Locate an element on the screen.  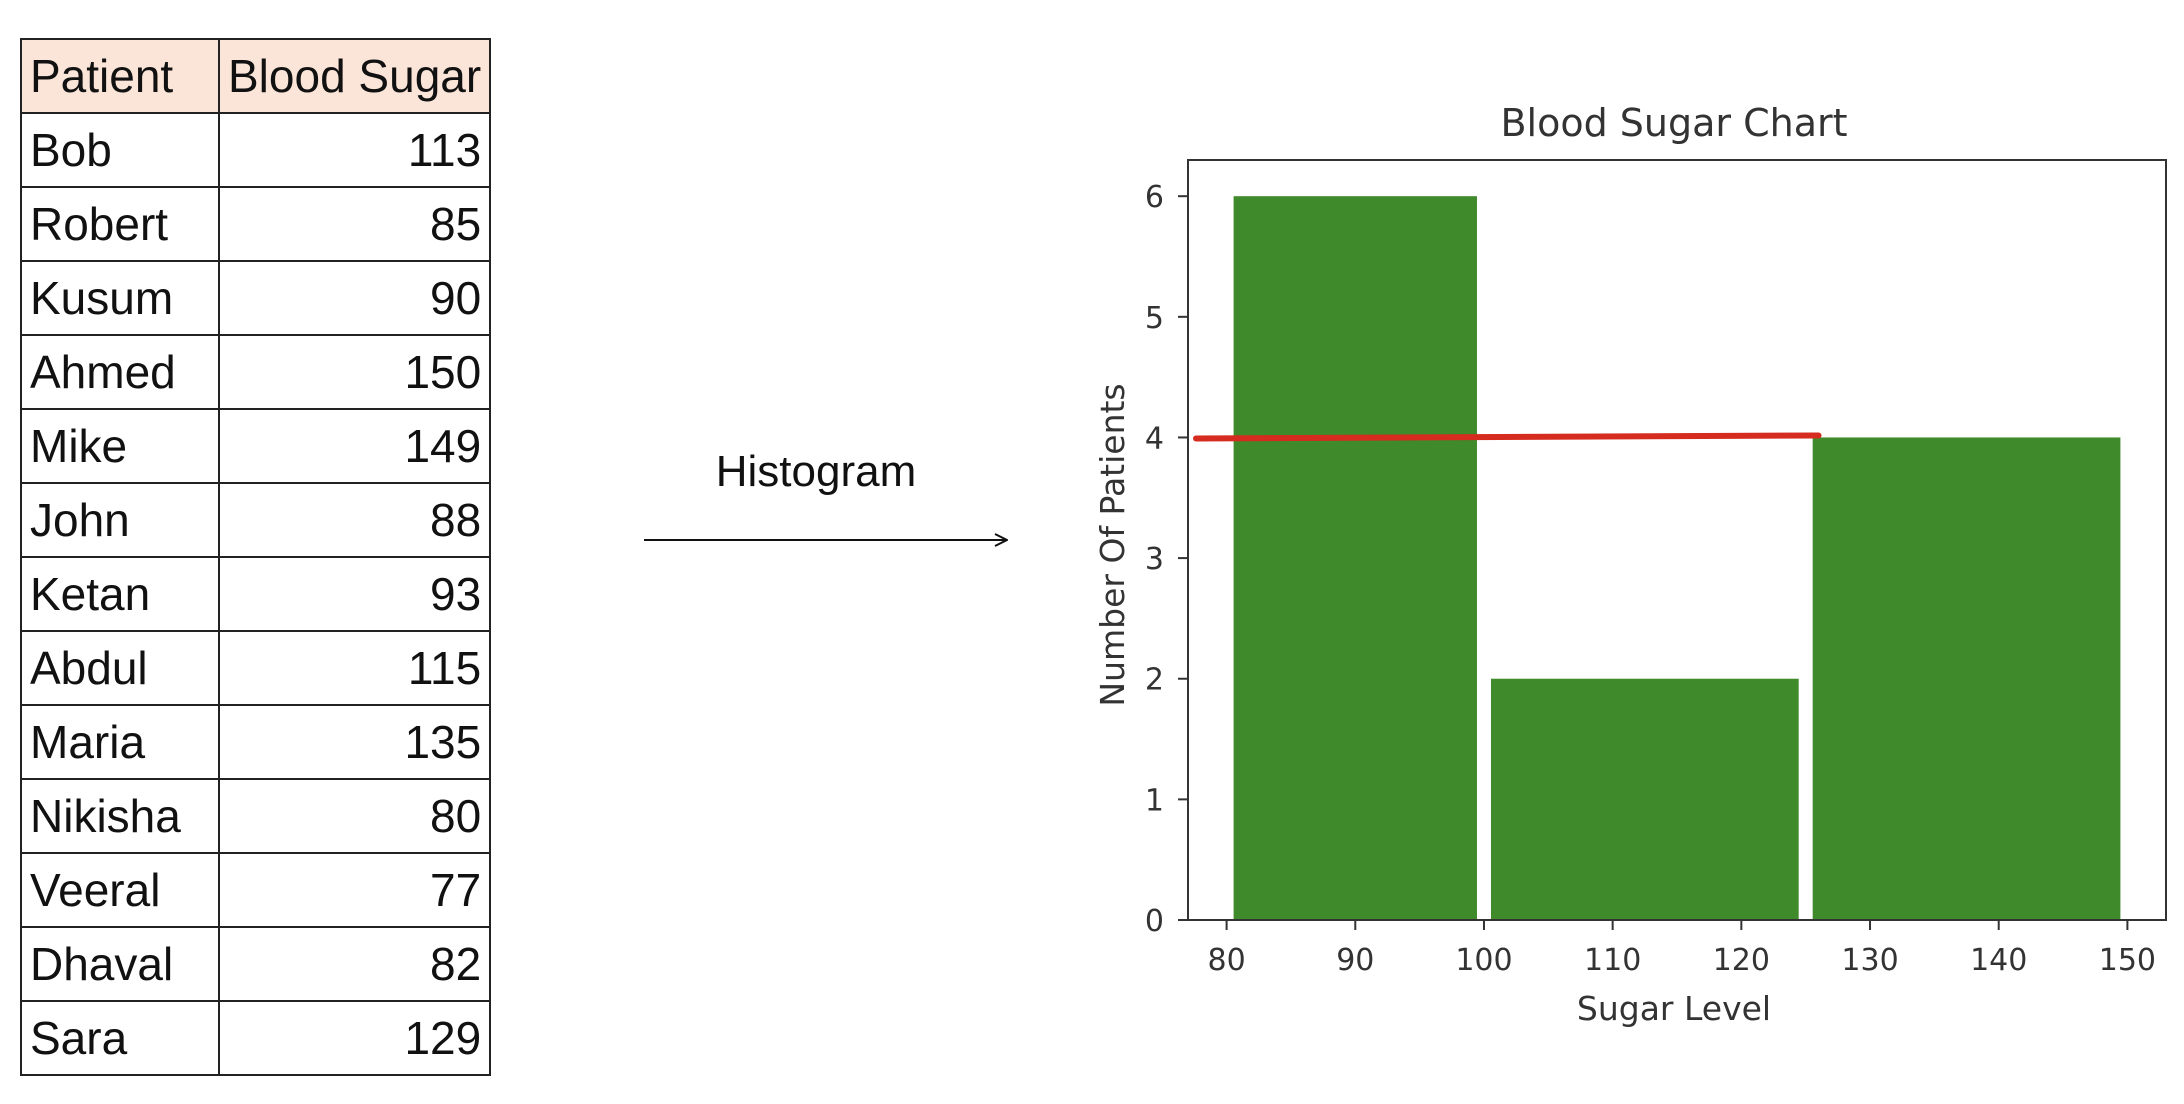
table-row: Abdul 115 is located at coordinates (256, 668).